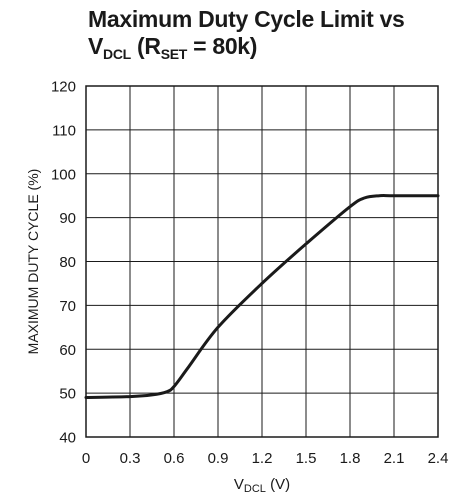 The image size is (466, 498). What do you see at coordinates (239, 484) in the screenshot?
I see `x-axis-label-v: V` at bounding box center [239, 484].